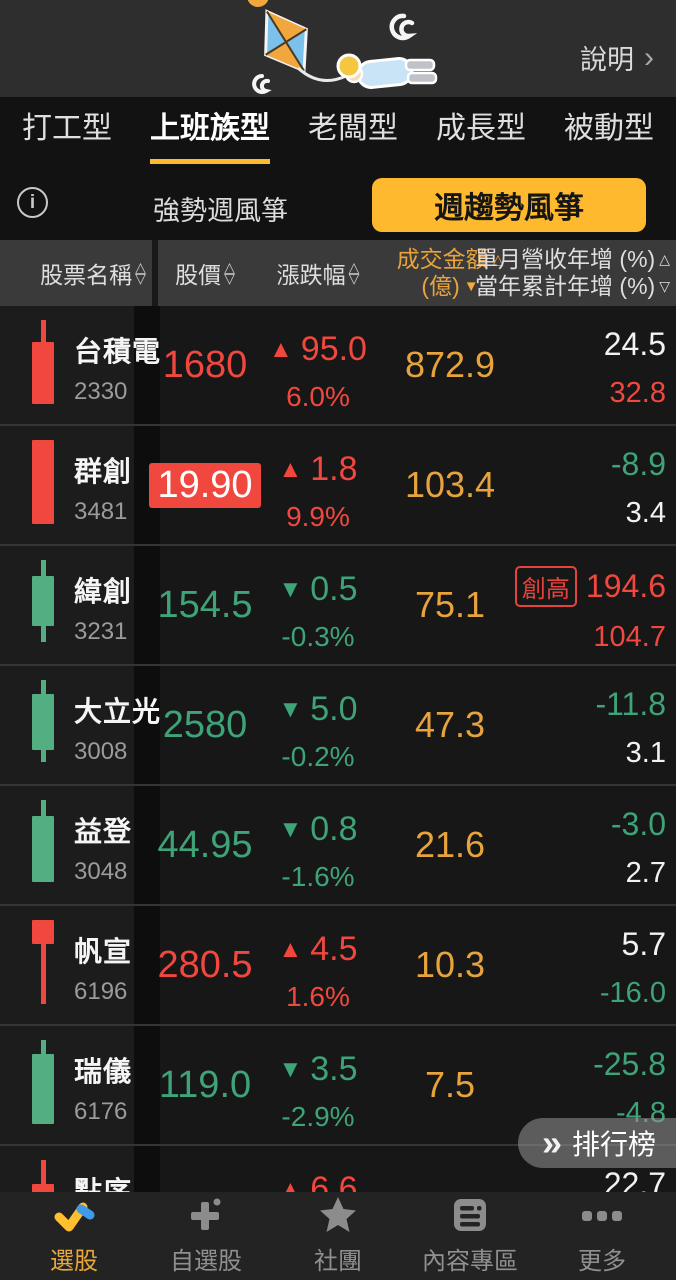  Describe the element at coordinates (318, 876) in the screenshot. I see `change-percent: -1.6%` at that location.